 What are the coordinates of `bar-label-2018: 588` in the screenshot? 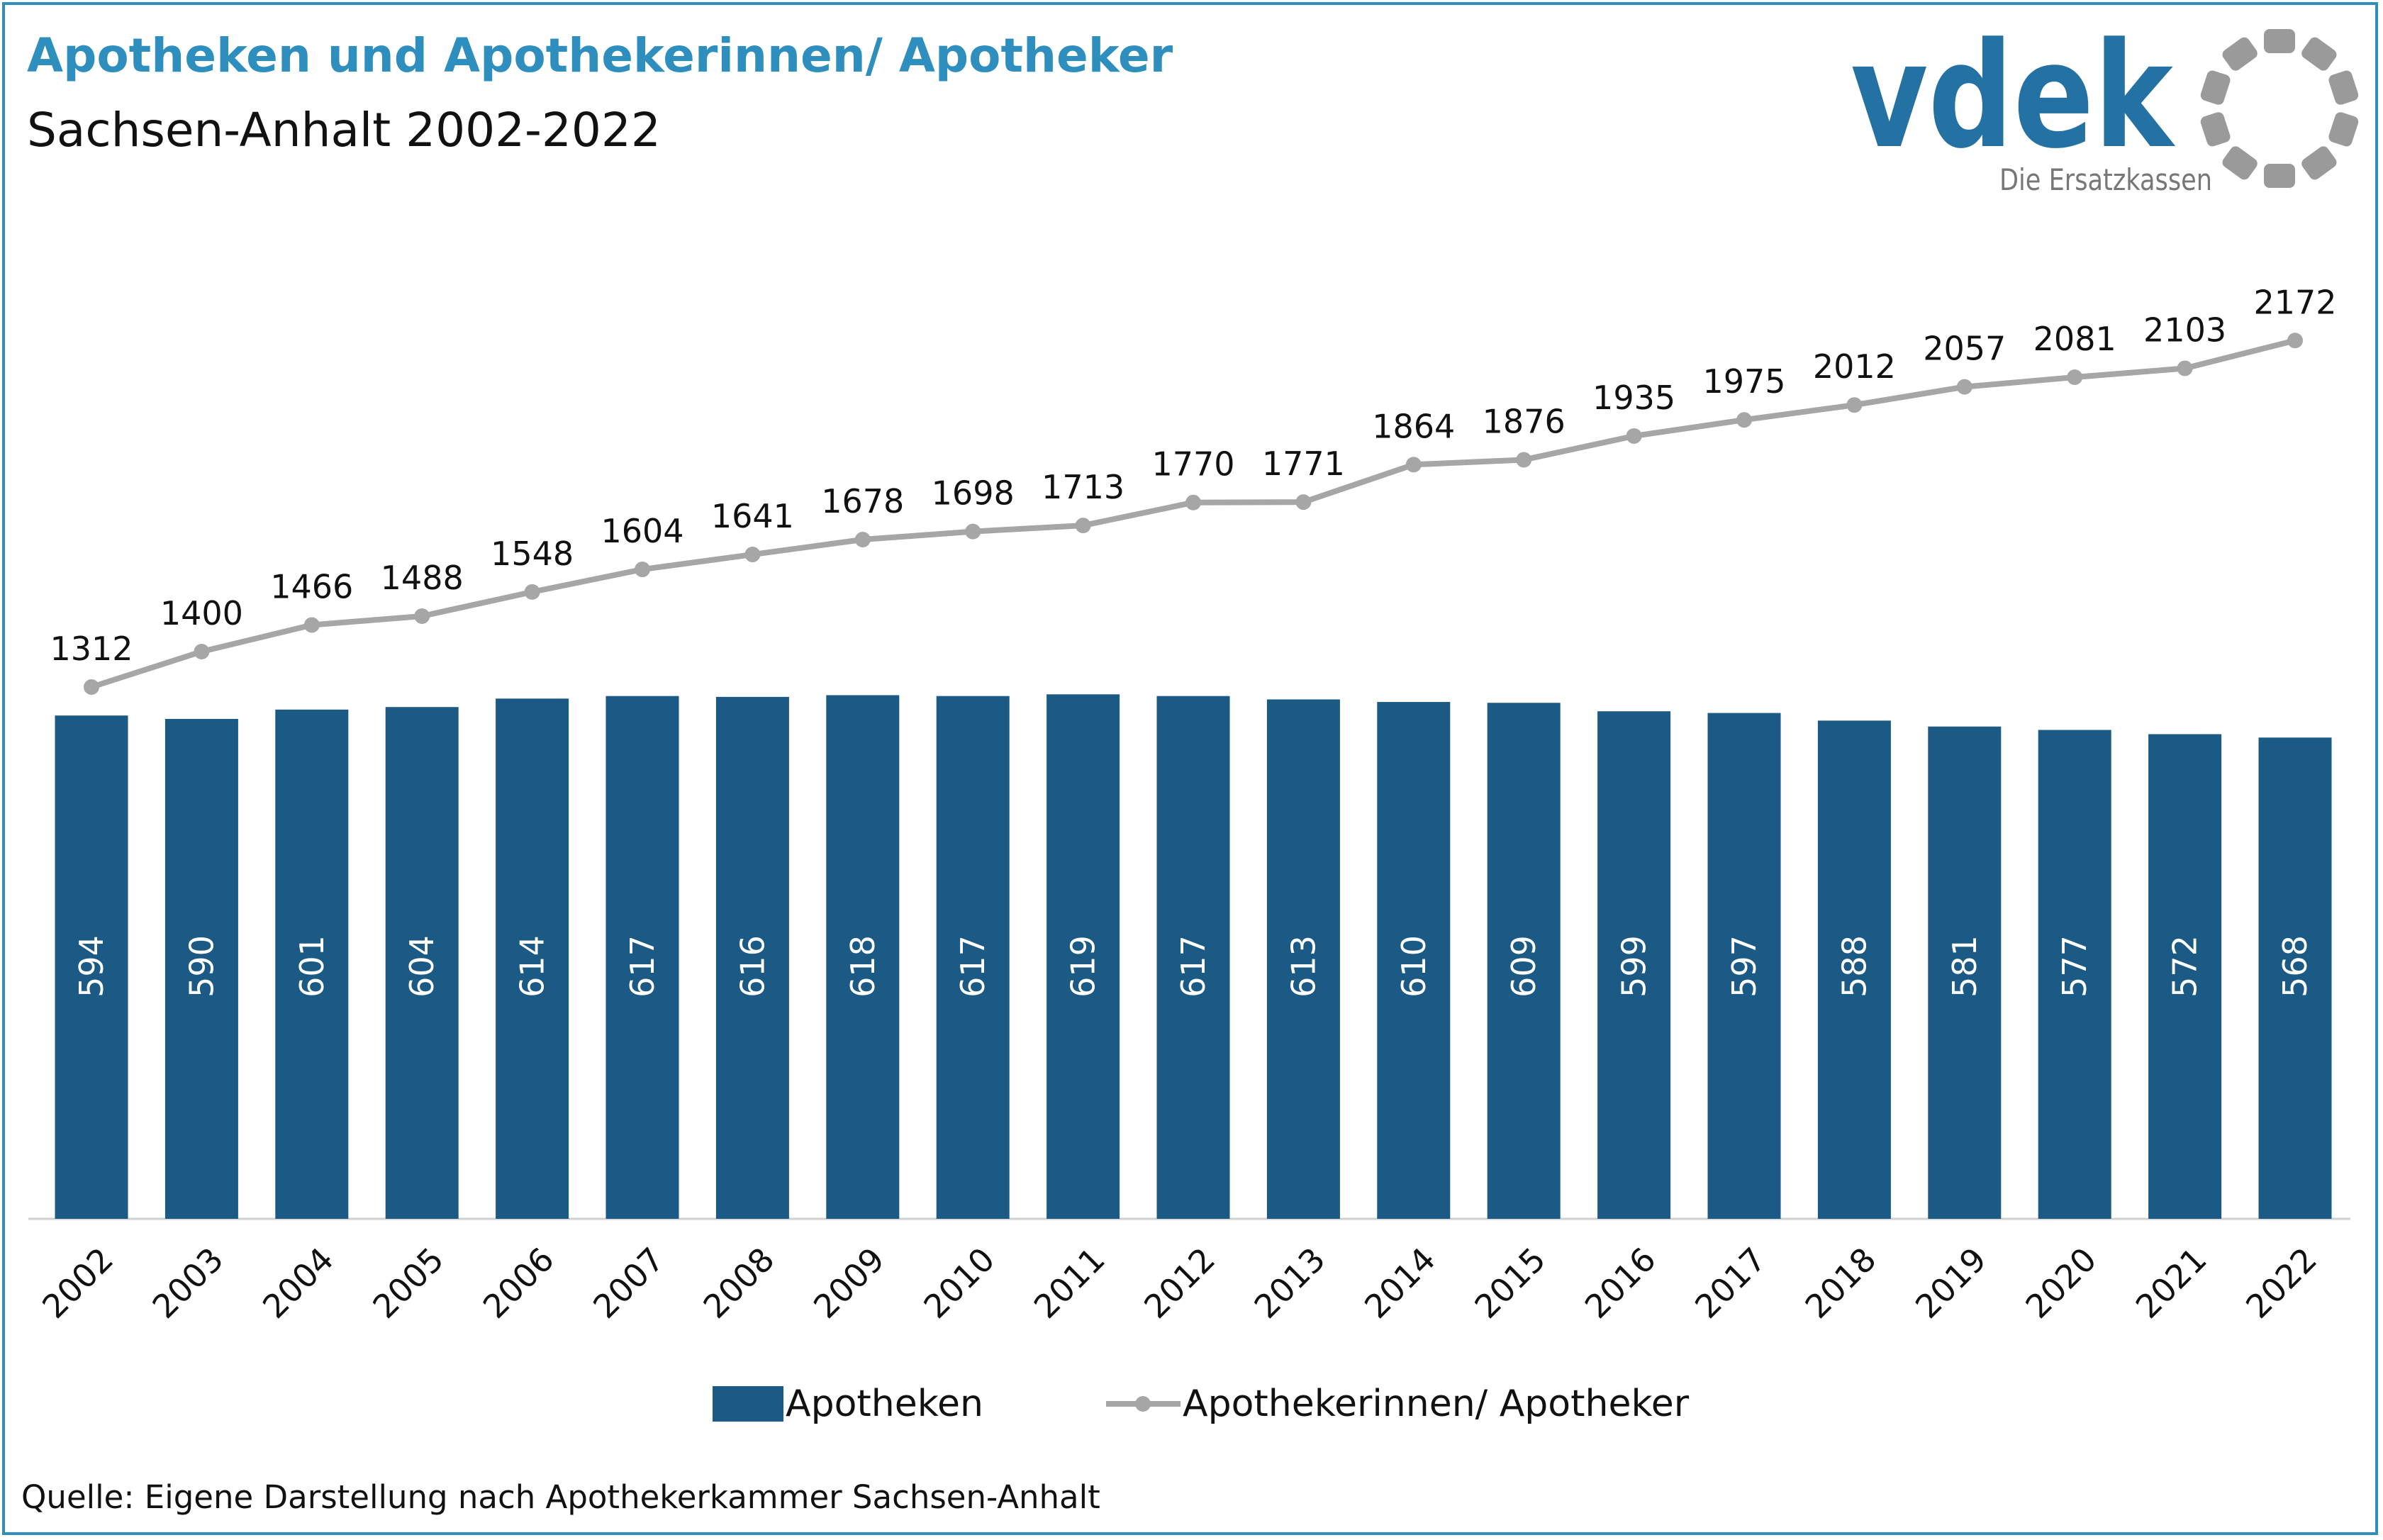 It's located at (1854, 966).